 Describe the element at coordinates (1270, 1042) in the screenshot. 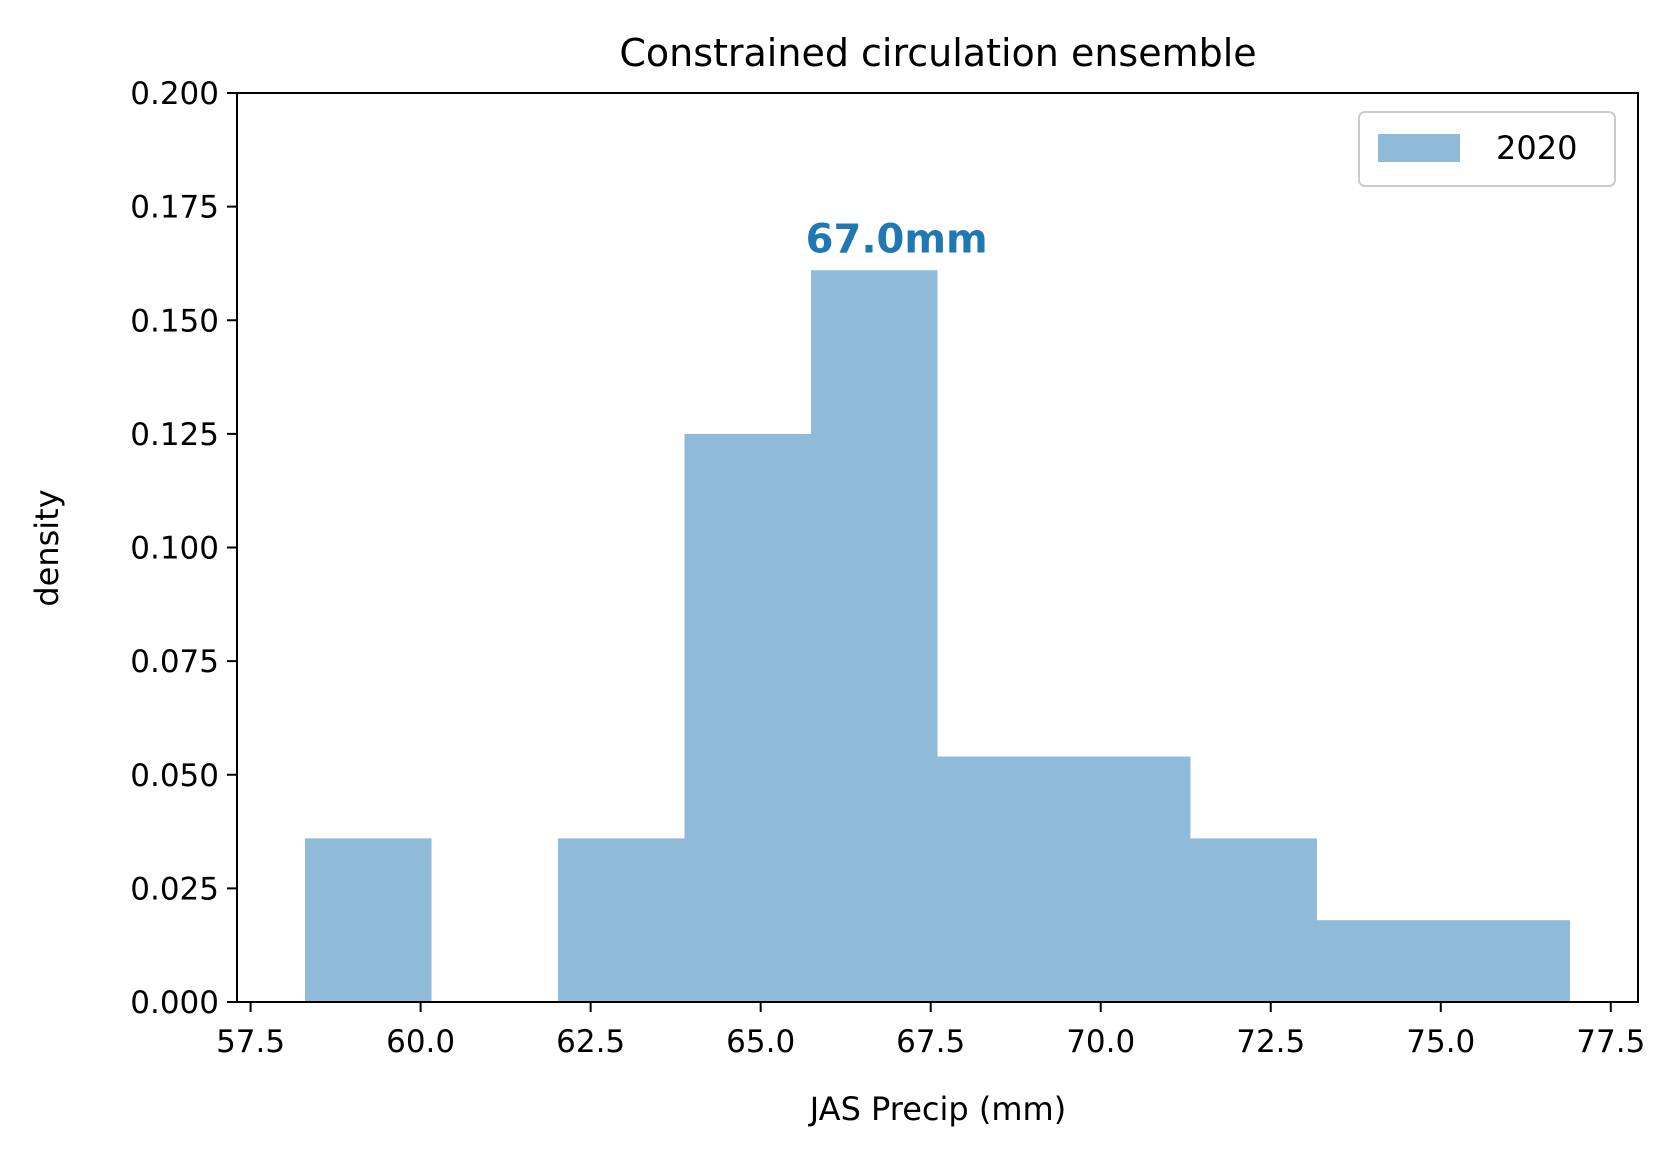

I see `x-tick-label: 72.5` at that location.